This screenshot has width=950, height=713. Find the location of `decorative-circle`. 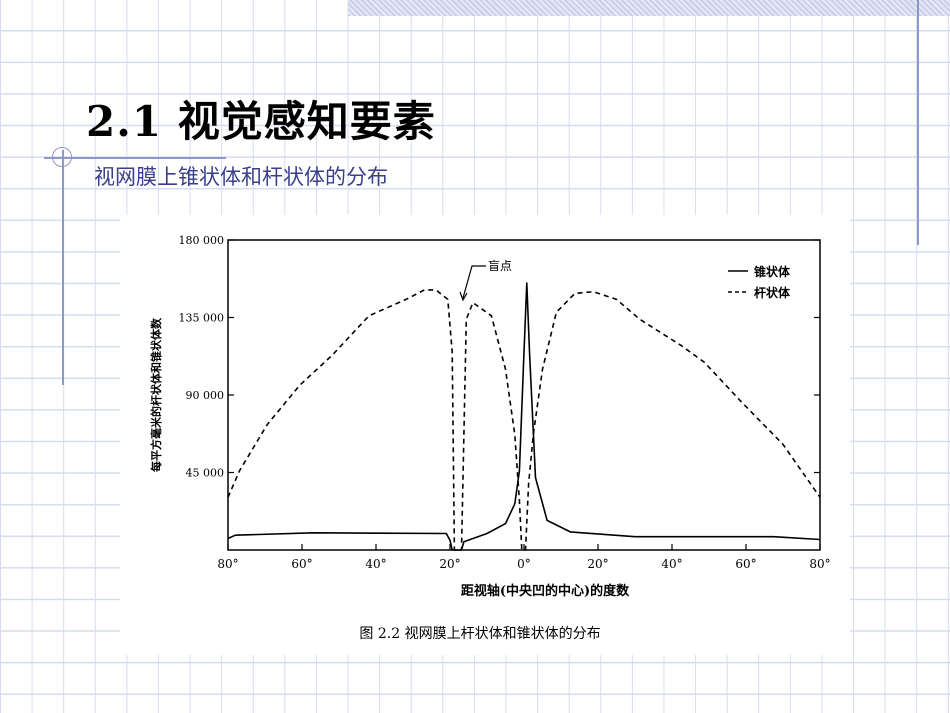

decorative-circle is located at coordinates (62, 157).